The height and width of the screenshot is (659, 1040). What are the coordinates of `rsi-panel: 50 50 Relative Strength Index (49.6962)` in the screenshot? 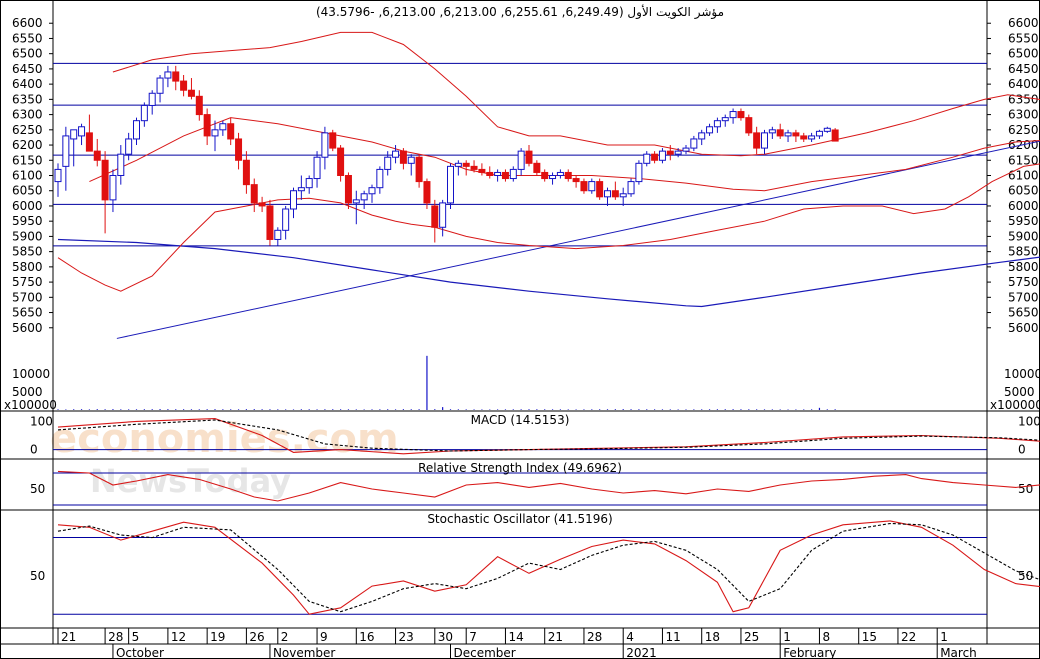 It's located at (535, 483).